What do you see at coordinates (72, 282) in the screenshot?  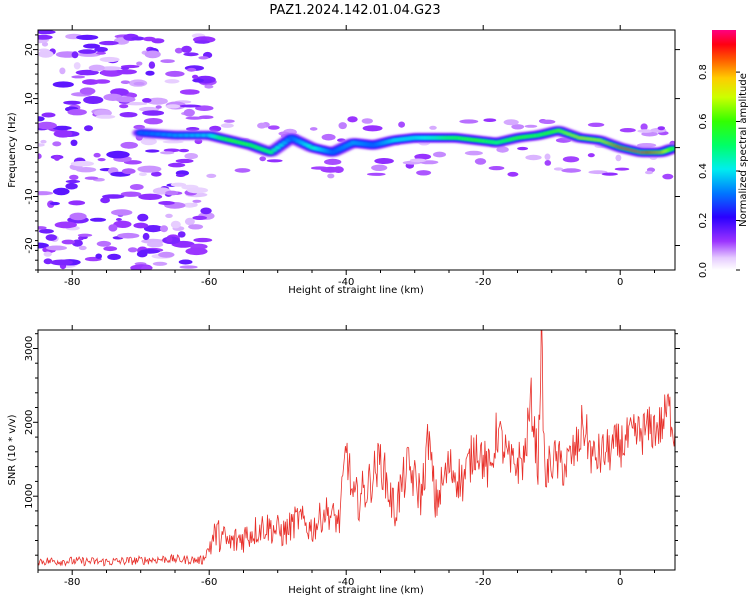 I see `x-tick-label: -80` at bounding box center [72, 282].